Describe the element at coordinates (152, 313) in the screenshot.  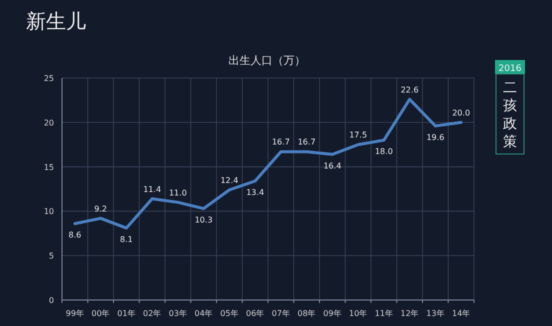
I see `x-tick-label: 02年` at that location.